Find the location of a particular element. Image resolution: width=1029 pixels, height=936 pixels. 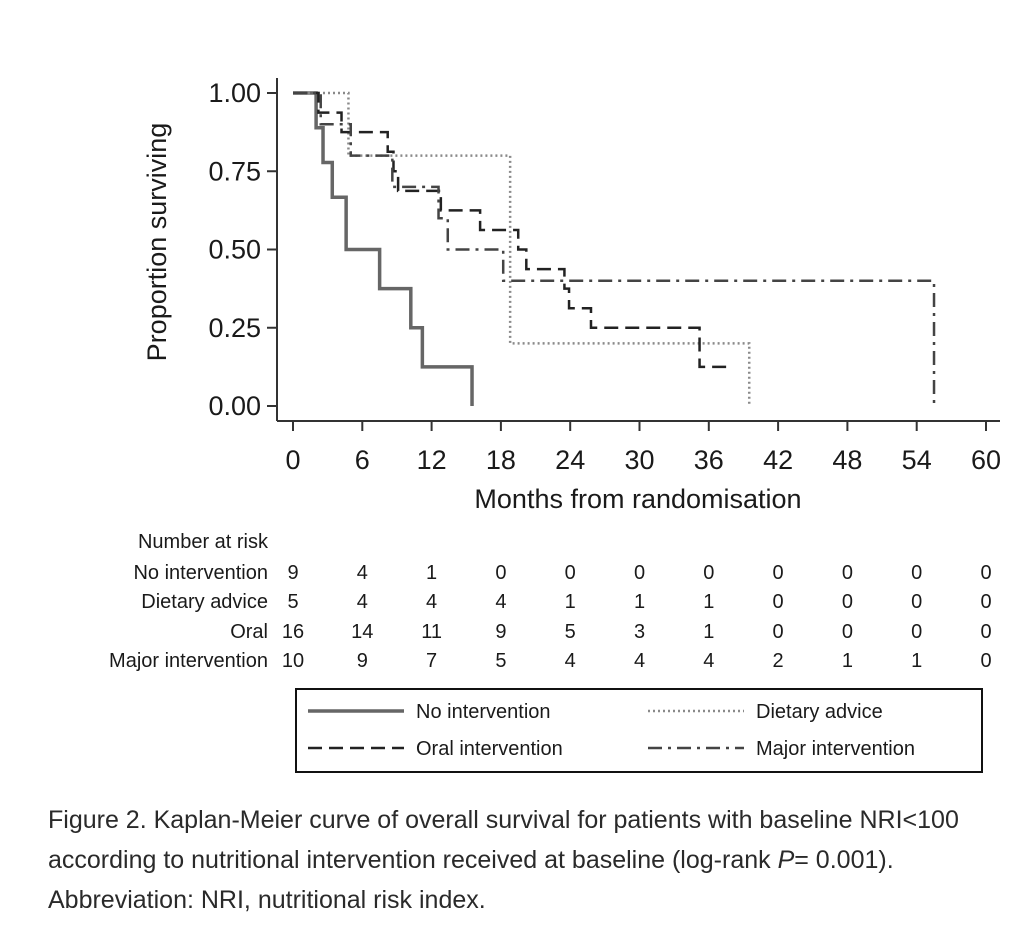

risk-count: 3 is located at coordinates (639, 632).